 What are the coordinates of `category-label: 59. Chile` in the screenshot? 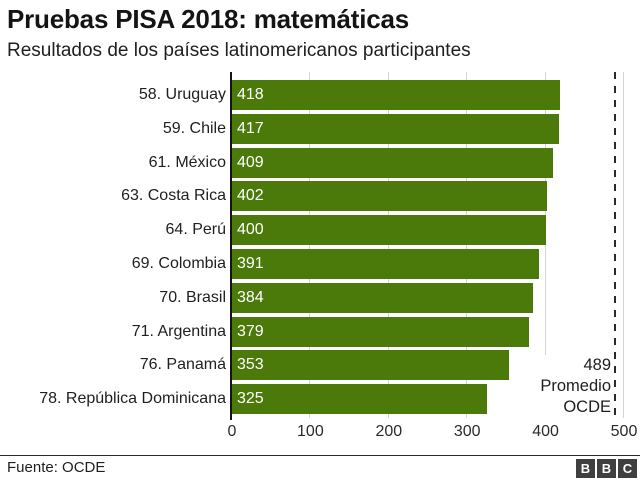 It's located at (194, 128).